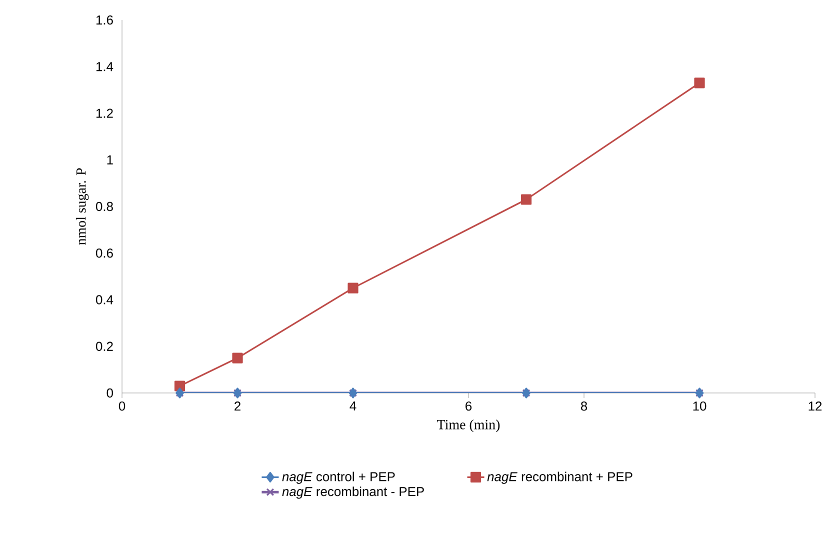 This screenshot has width=831, height=560. What do you see at coordinates (468, 426) in the screenshot?
I see `x-axis-title: Time (min)` at bounding box center [468, 426].